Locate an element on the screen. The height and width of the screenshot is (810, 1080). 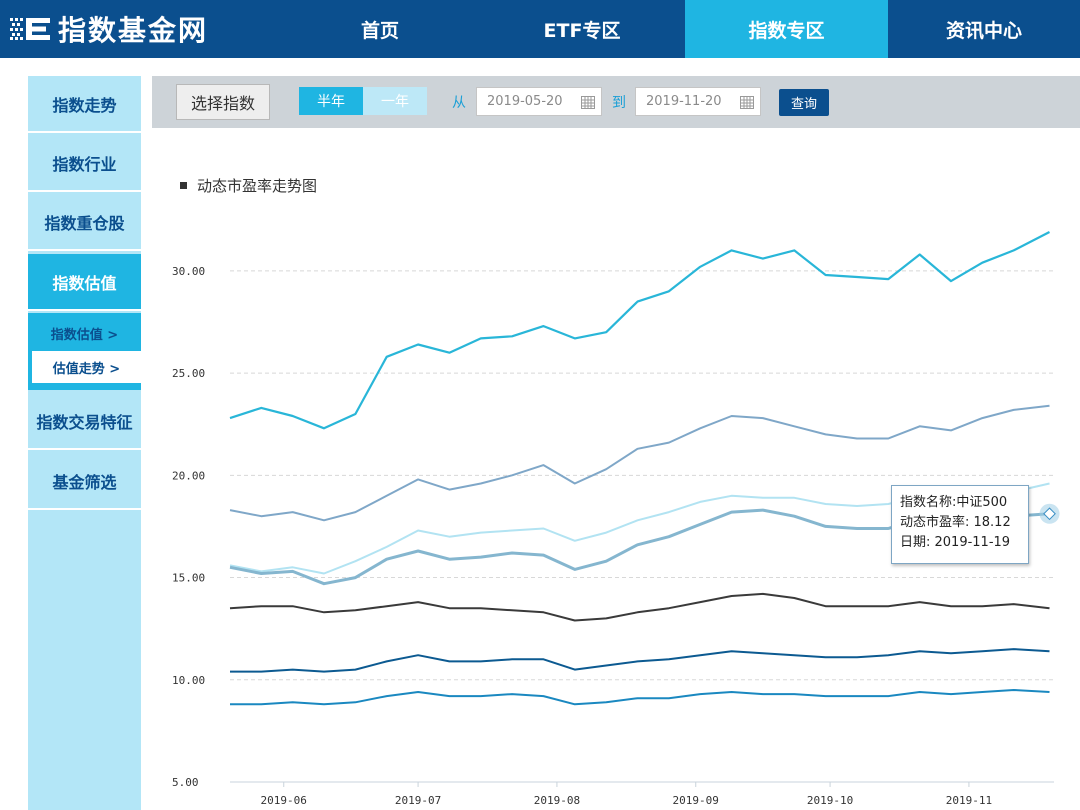
tooltip-index-name: 指数名称:中证500 is located at coordinates (954, 502).